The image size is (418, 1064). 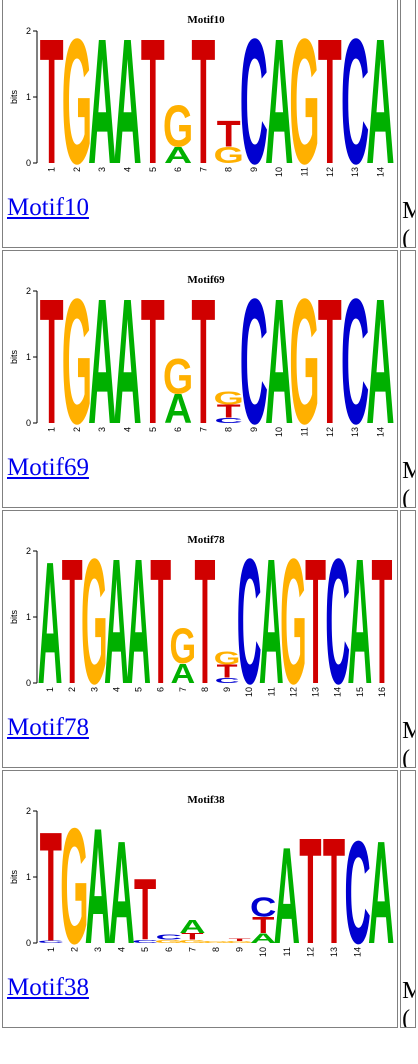 What do you see at coordinates (94, 689) in the screenshot?
I see `position-label: 3` at bounding box center [94, 689].